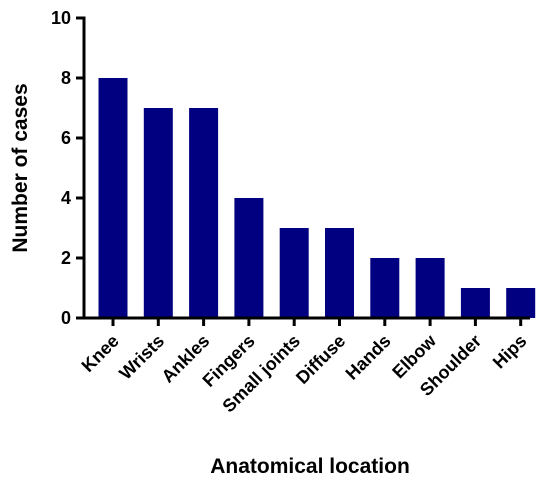 The height and width of the screenshot is (486, 550). I want to click on bar-shoulder, so click(475, 303).